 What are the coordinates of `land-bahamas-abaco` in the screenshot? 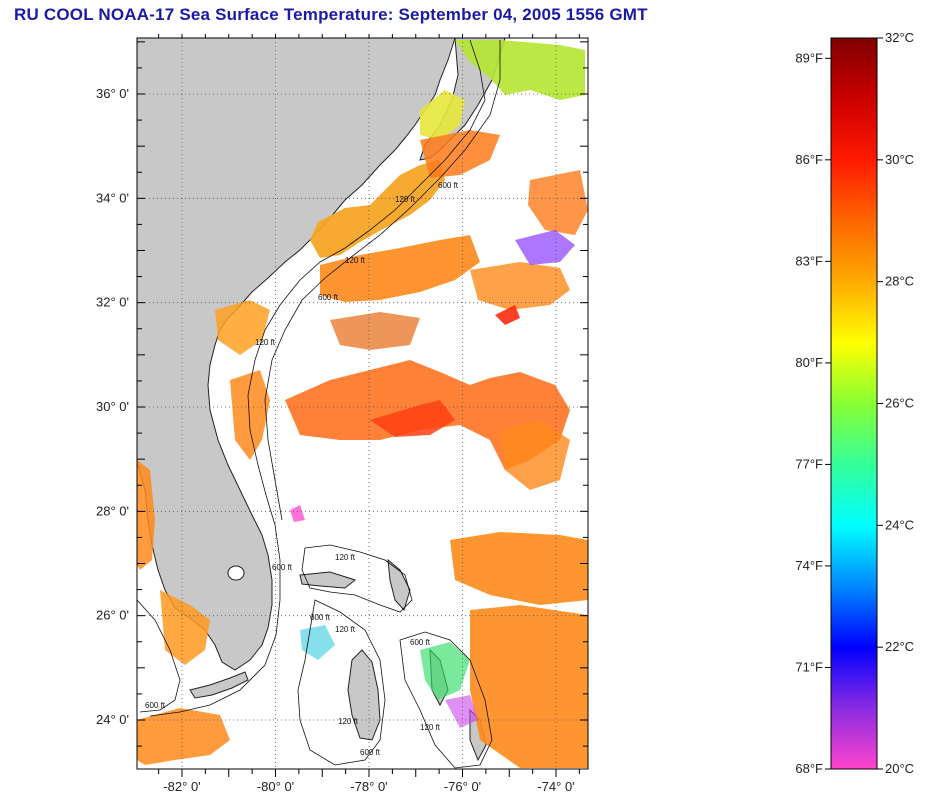 It's located at (399, 584).